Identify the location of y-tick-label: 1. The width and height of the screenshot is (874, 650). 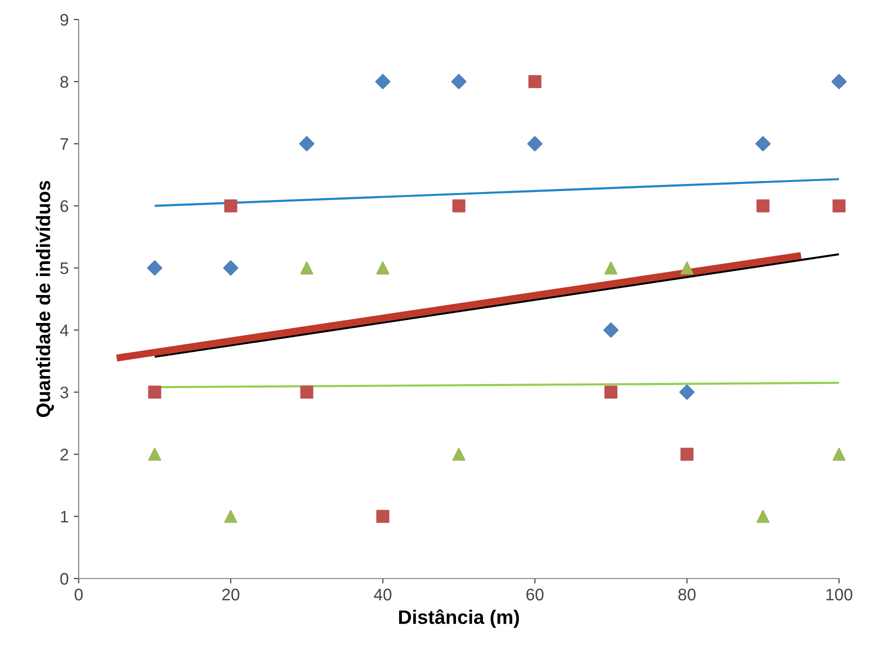
(64, 516).